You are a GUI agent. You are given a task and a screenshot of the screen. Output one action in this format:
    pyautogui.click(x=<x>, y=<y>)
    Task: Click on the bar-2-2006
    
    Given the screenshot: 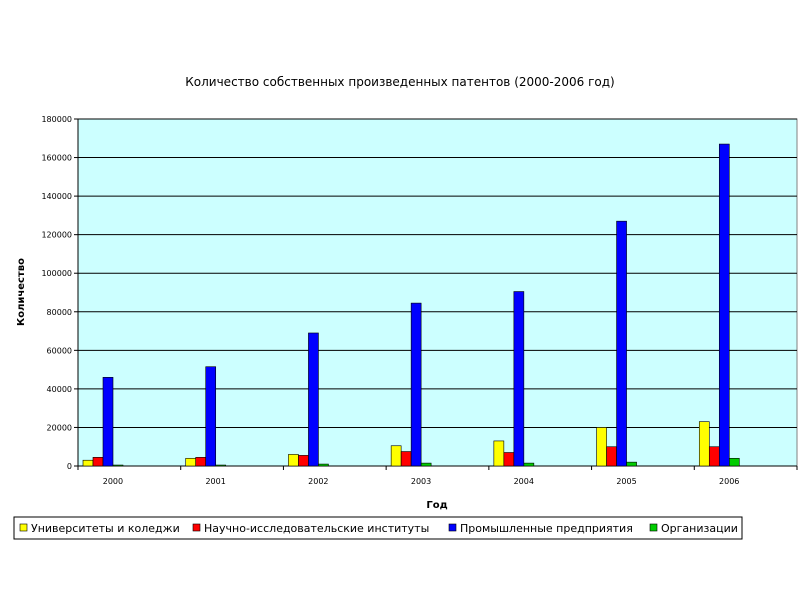 What is the action you would take?
    pyautogui.click(x=714, y=456)
    